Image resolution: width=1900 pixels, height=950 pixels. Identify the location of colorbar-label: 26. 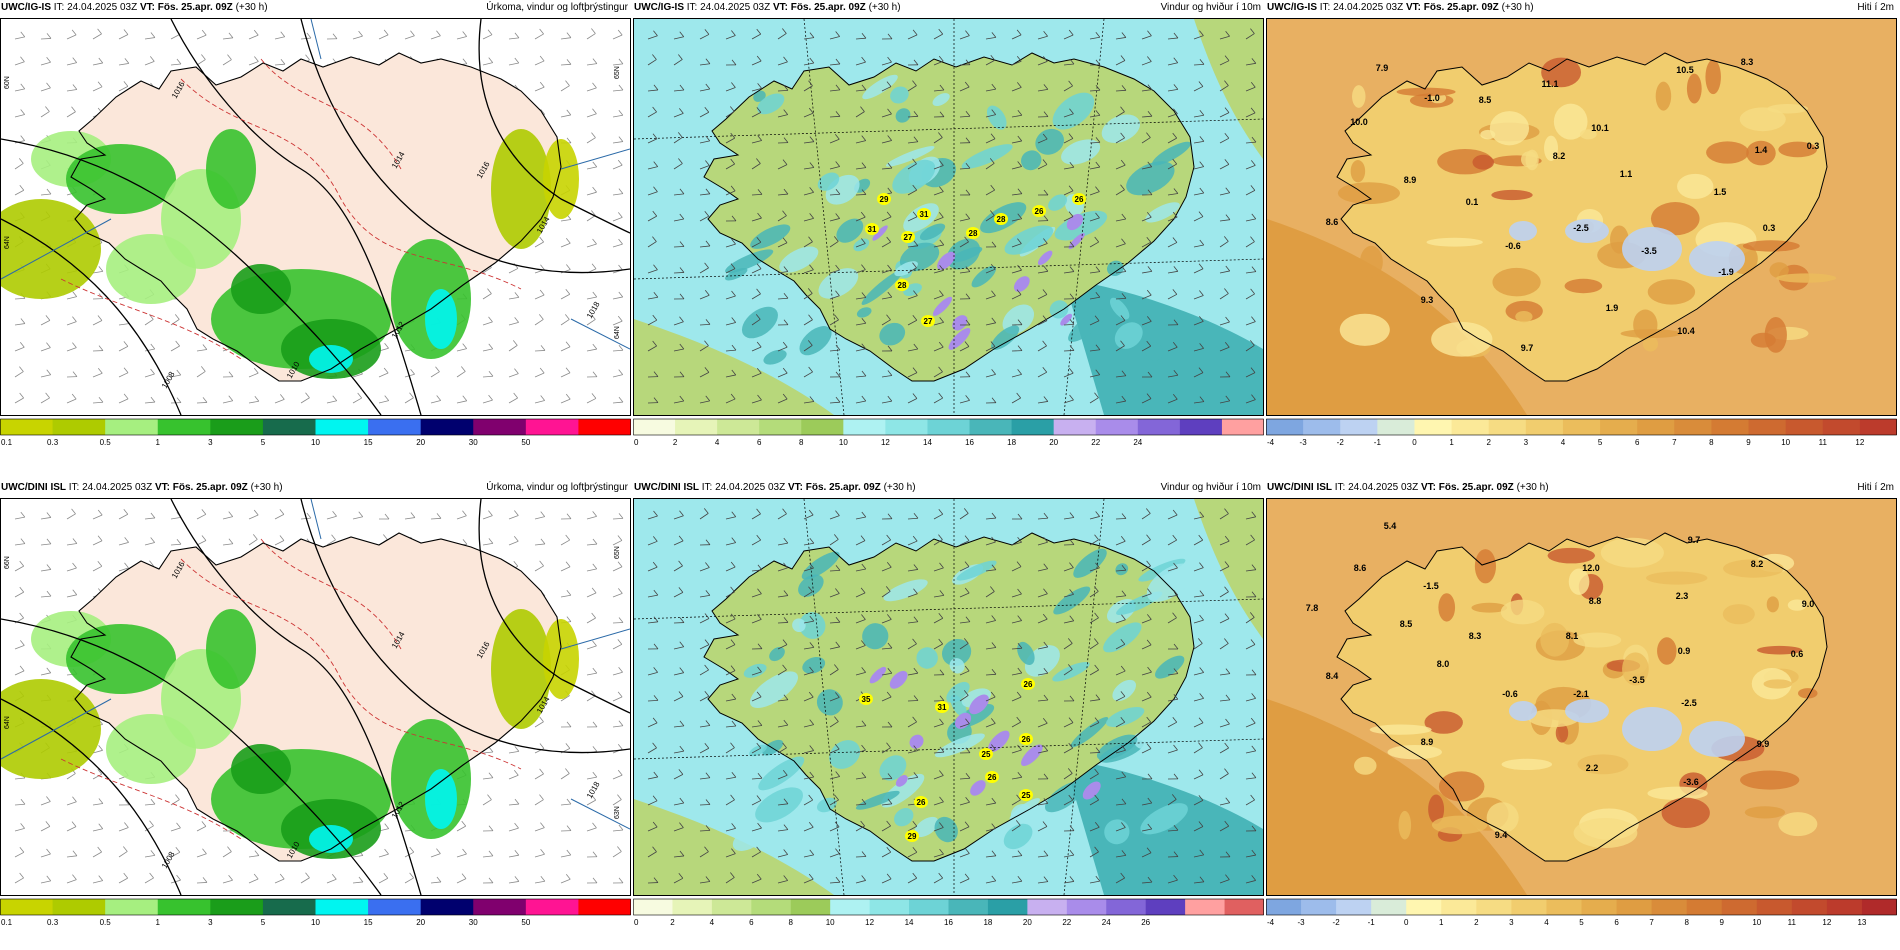
(1145, 922).